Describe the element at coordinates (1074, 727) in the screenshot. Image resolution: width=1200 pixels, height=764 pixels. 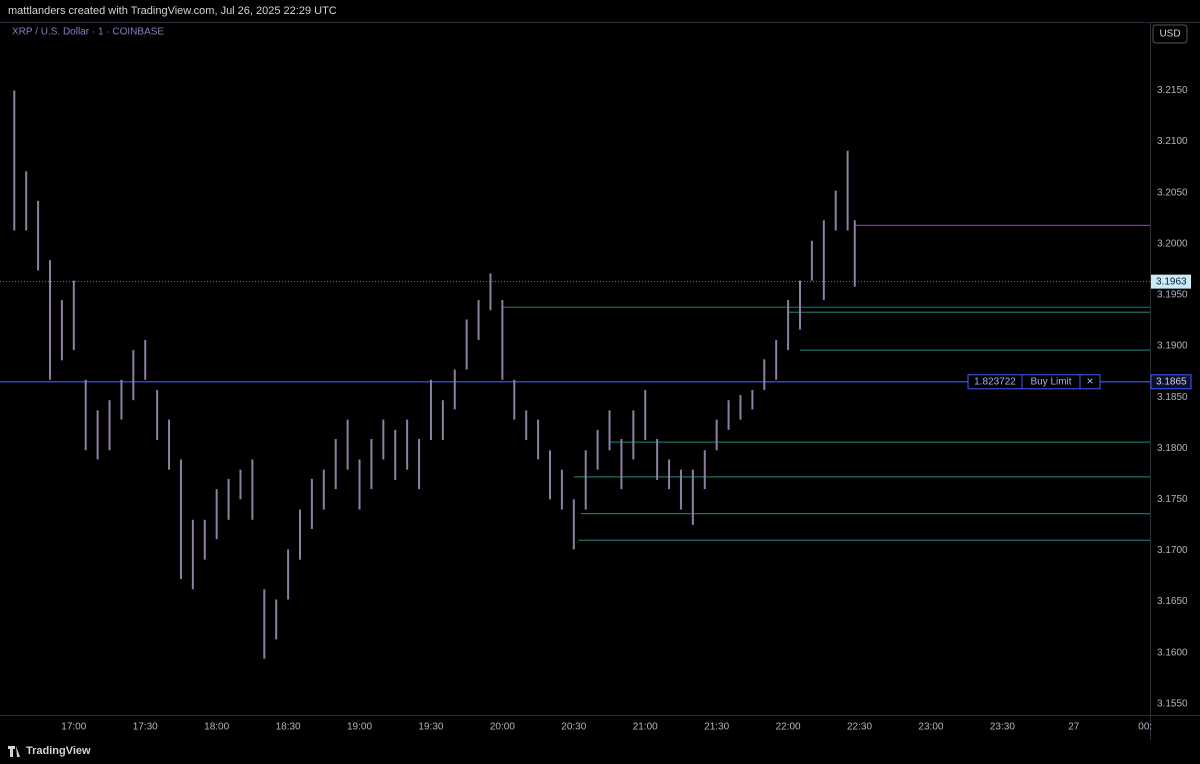
I see `x-tick-label: 27` at that location.